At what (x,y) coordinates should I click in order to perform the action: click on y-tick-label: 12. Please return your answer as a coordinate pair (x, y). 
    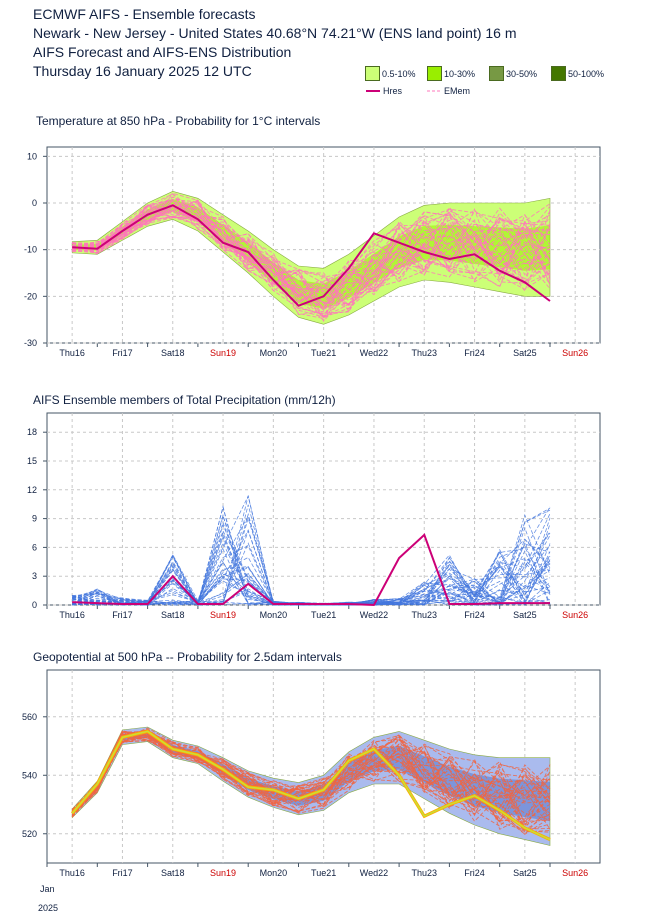
    Looking at the image, I should click on (32, 490).